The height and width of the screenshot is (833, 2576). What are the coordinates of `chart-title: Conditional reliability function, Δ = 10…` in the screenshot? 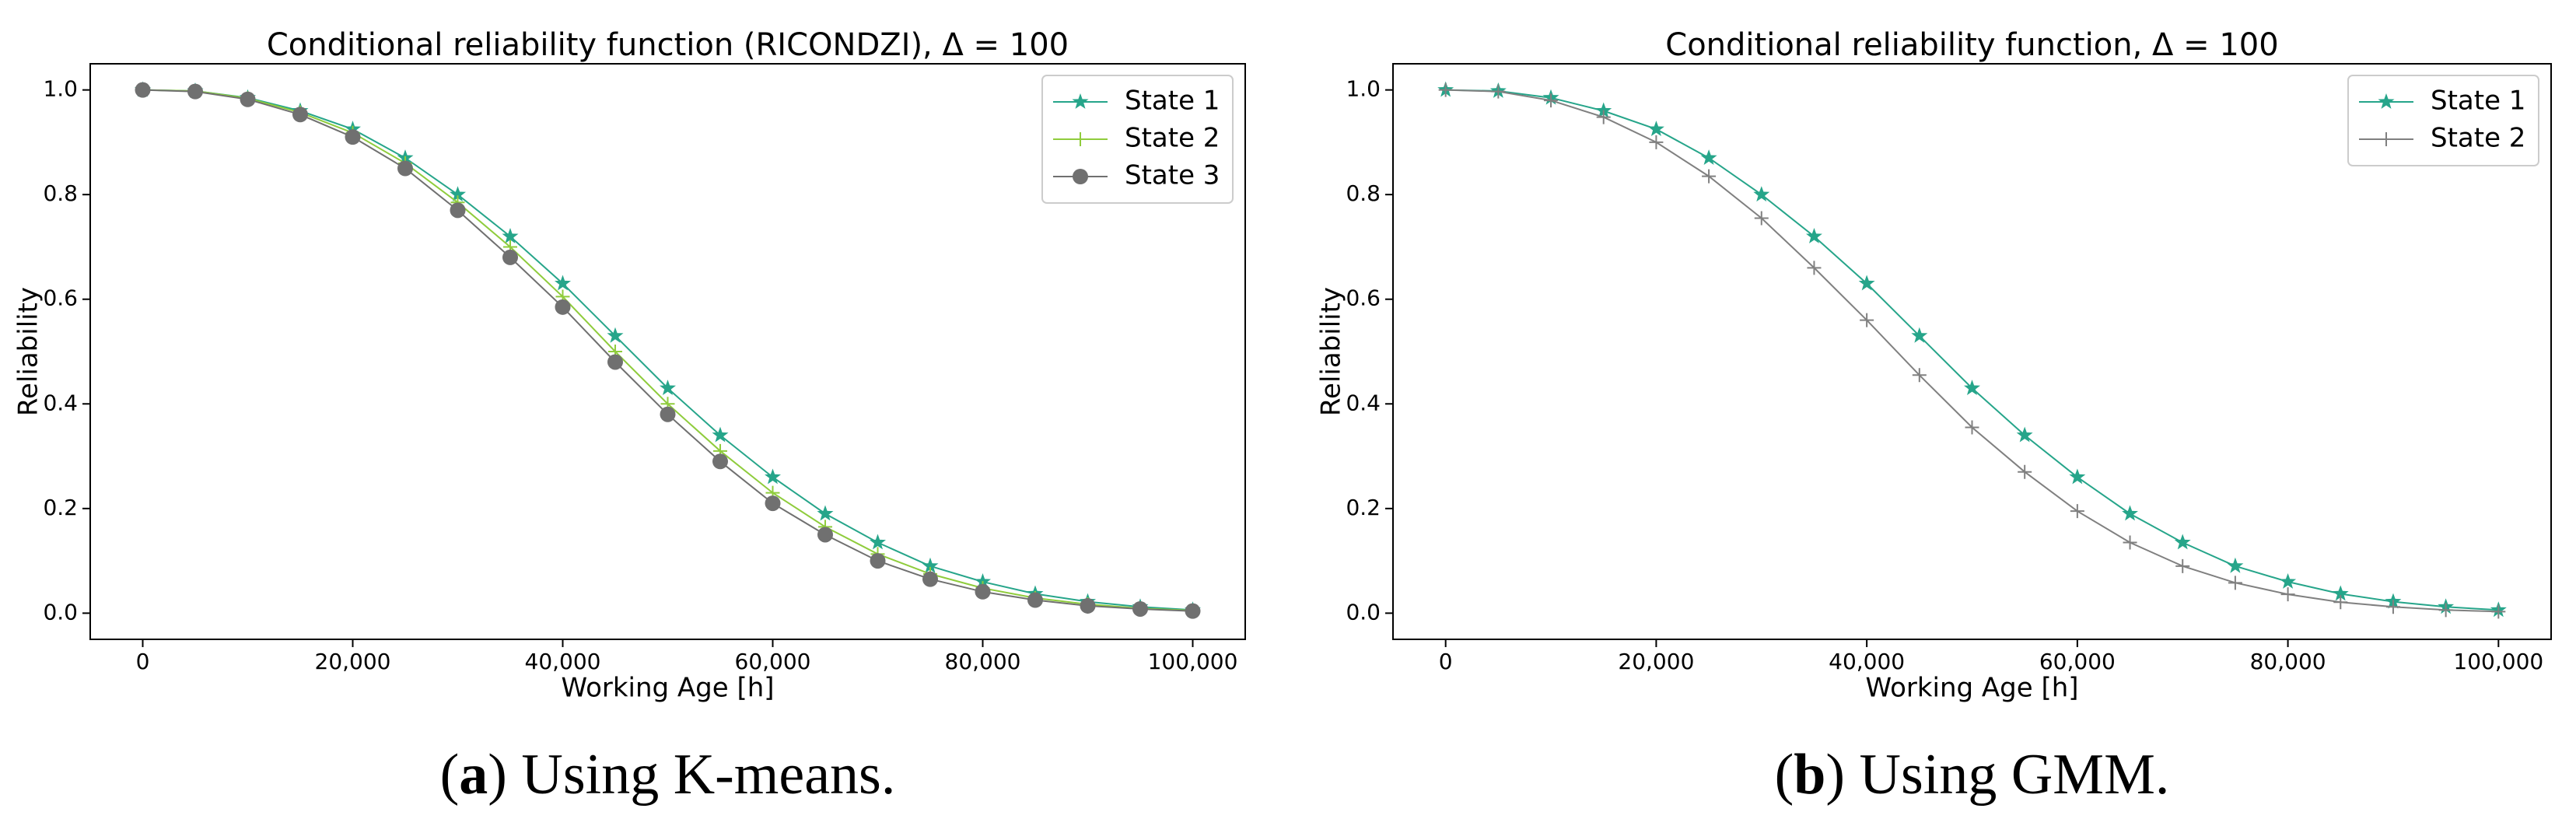 It's located at (1972, 45).